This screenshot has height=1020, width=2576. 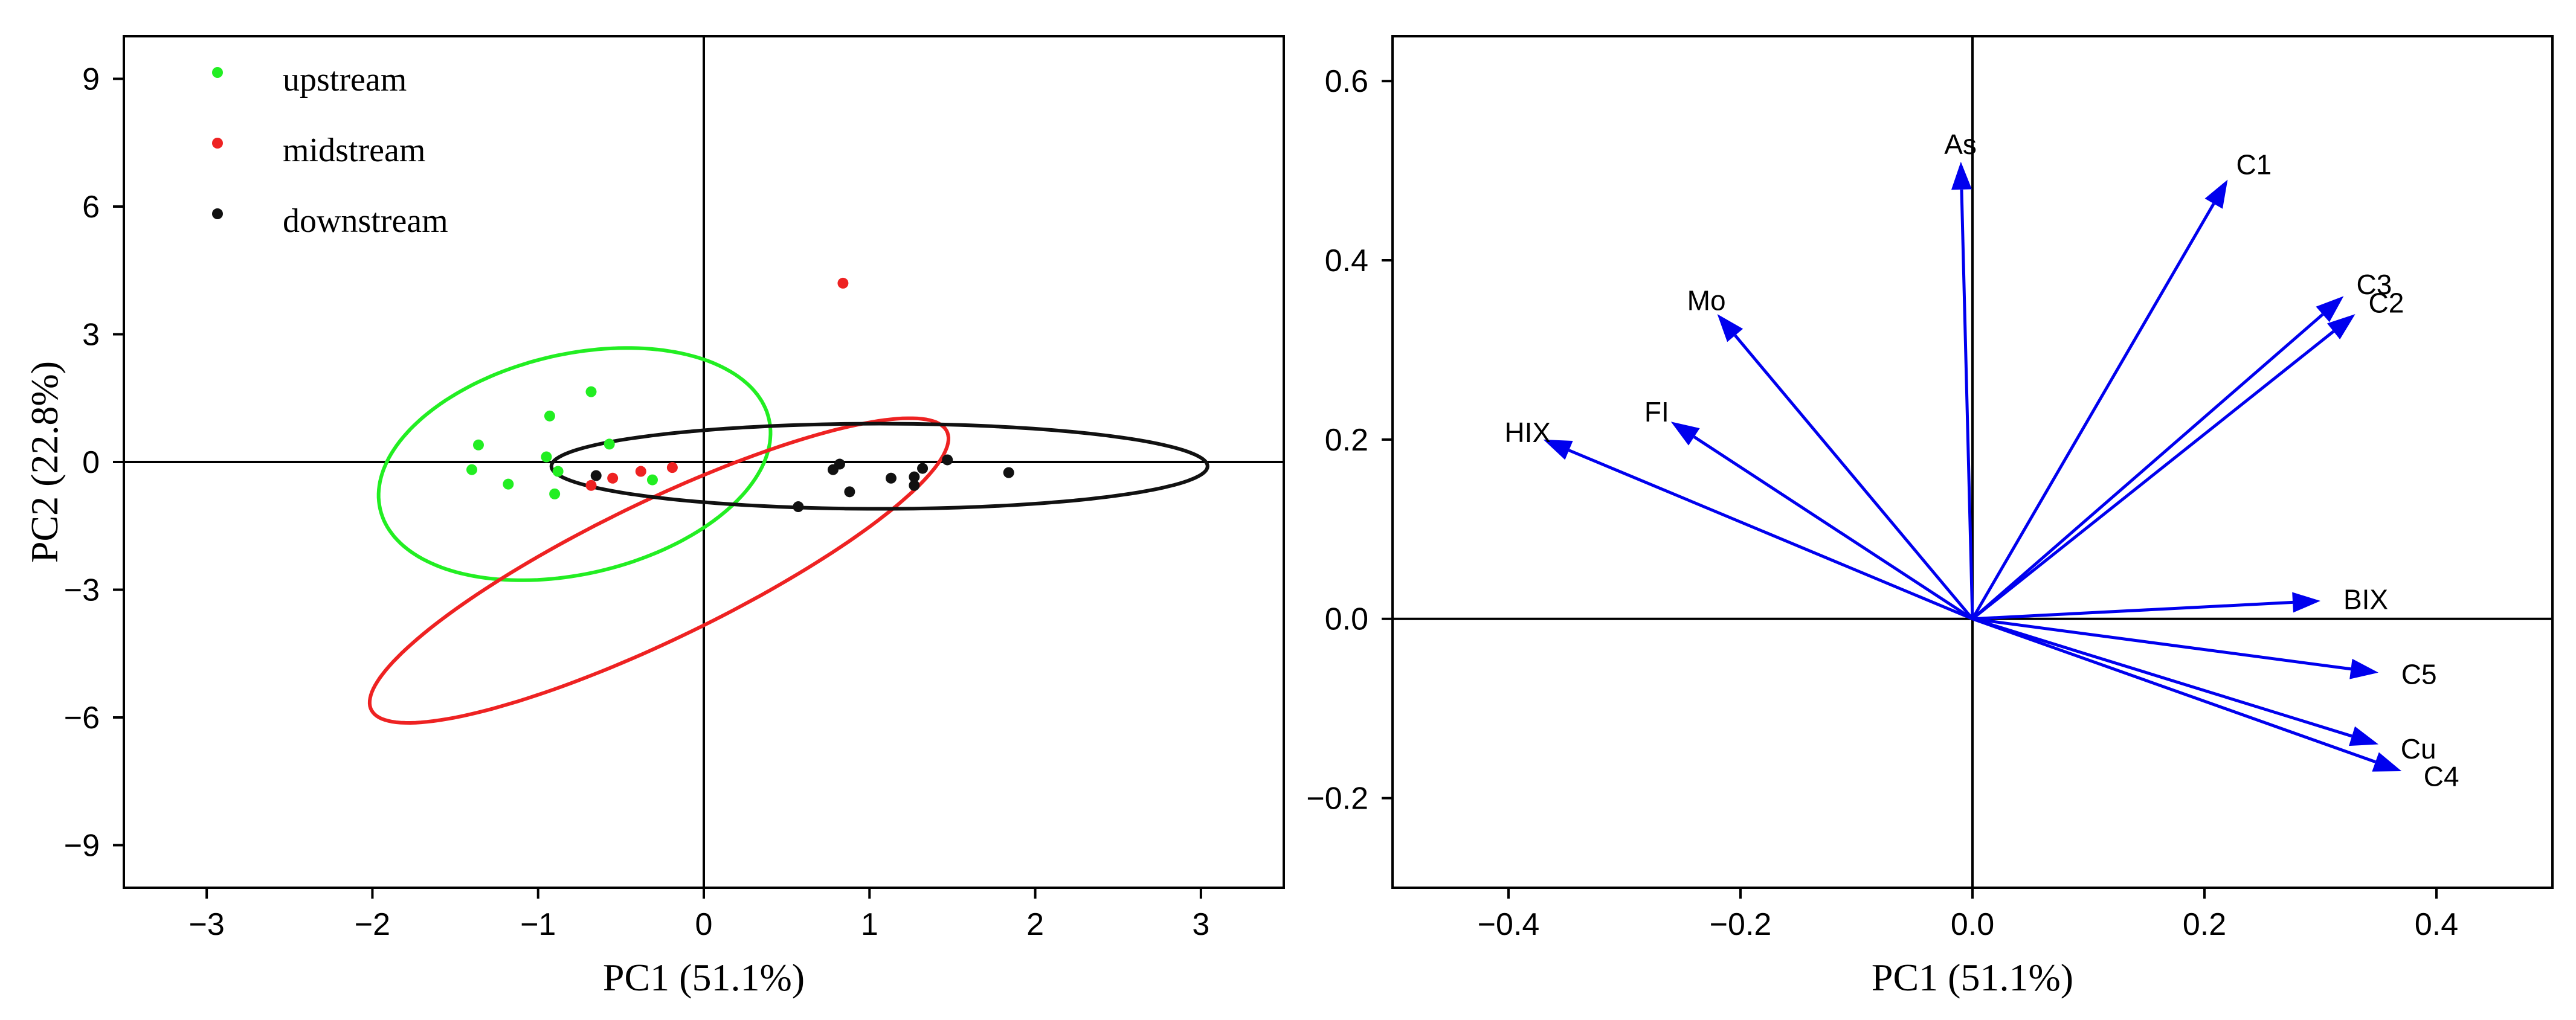 I want to click on y-tick-label: 0.6, so click(x=1346, y=81).